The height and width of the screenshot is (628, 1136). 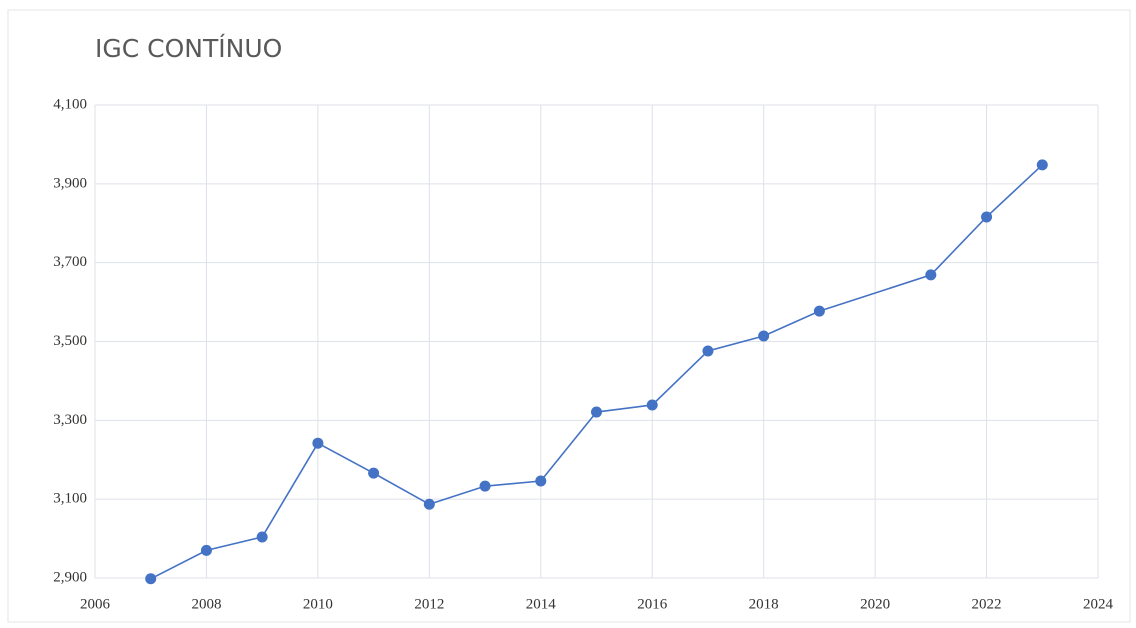 What do you see at coordinates (987, 604) in the screenshot?
I see `x-tick-label: 2022` at bounding box center [987, 604].